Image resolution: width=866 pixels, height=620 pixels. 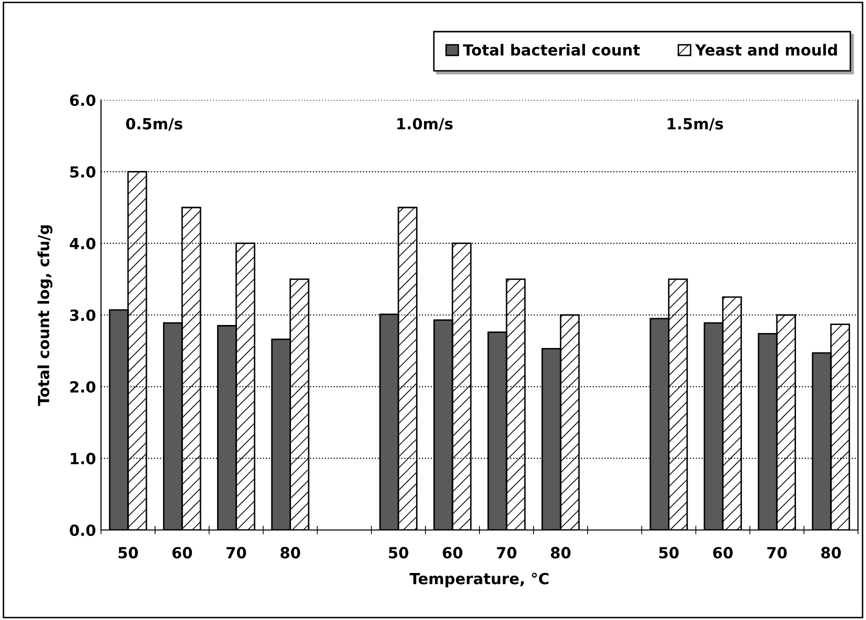 What do you see at coordinates (551, 50) in the screenshot?
I see `legend-label: Total bacterial count` at bounding box center [551, 50].